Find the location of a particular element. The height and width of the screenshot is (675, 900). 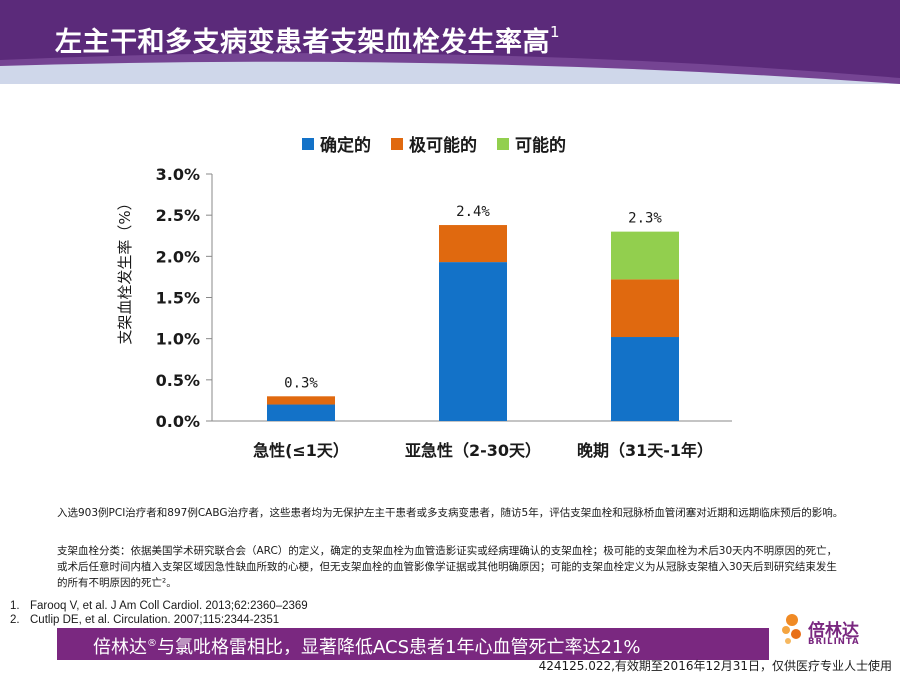

legend-swatch-possible is located at coordinates (503, 143).